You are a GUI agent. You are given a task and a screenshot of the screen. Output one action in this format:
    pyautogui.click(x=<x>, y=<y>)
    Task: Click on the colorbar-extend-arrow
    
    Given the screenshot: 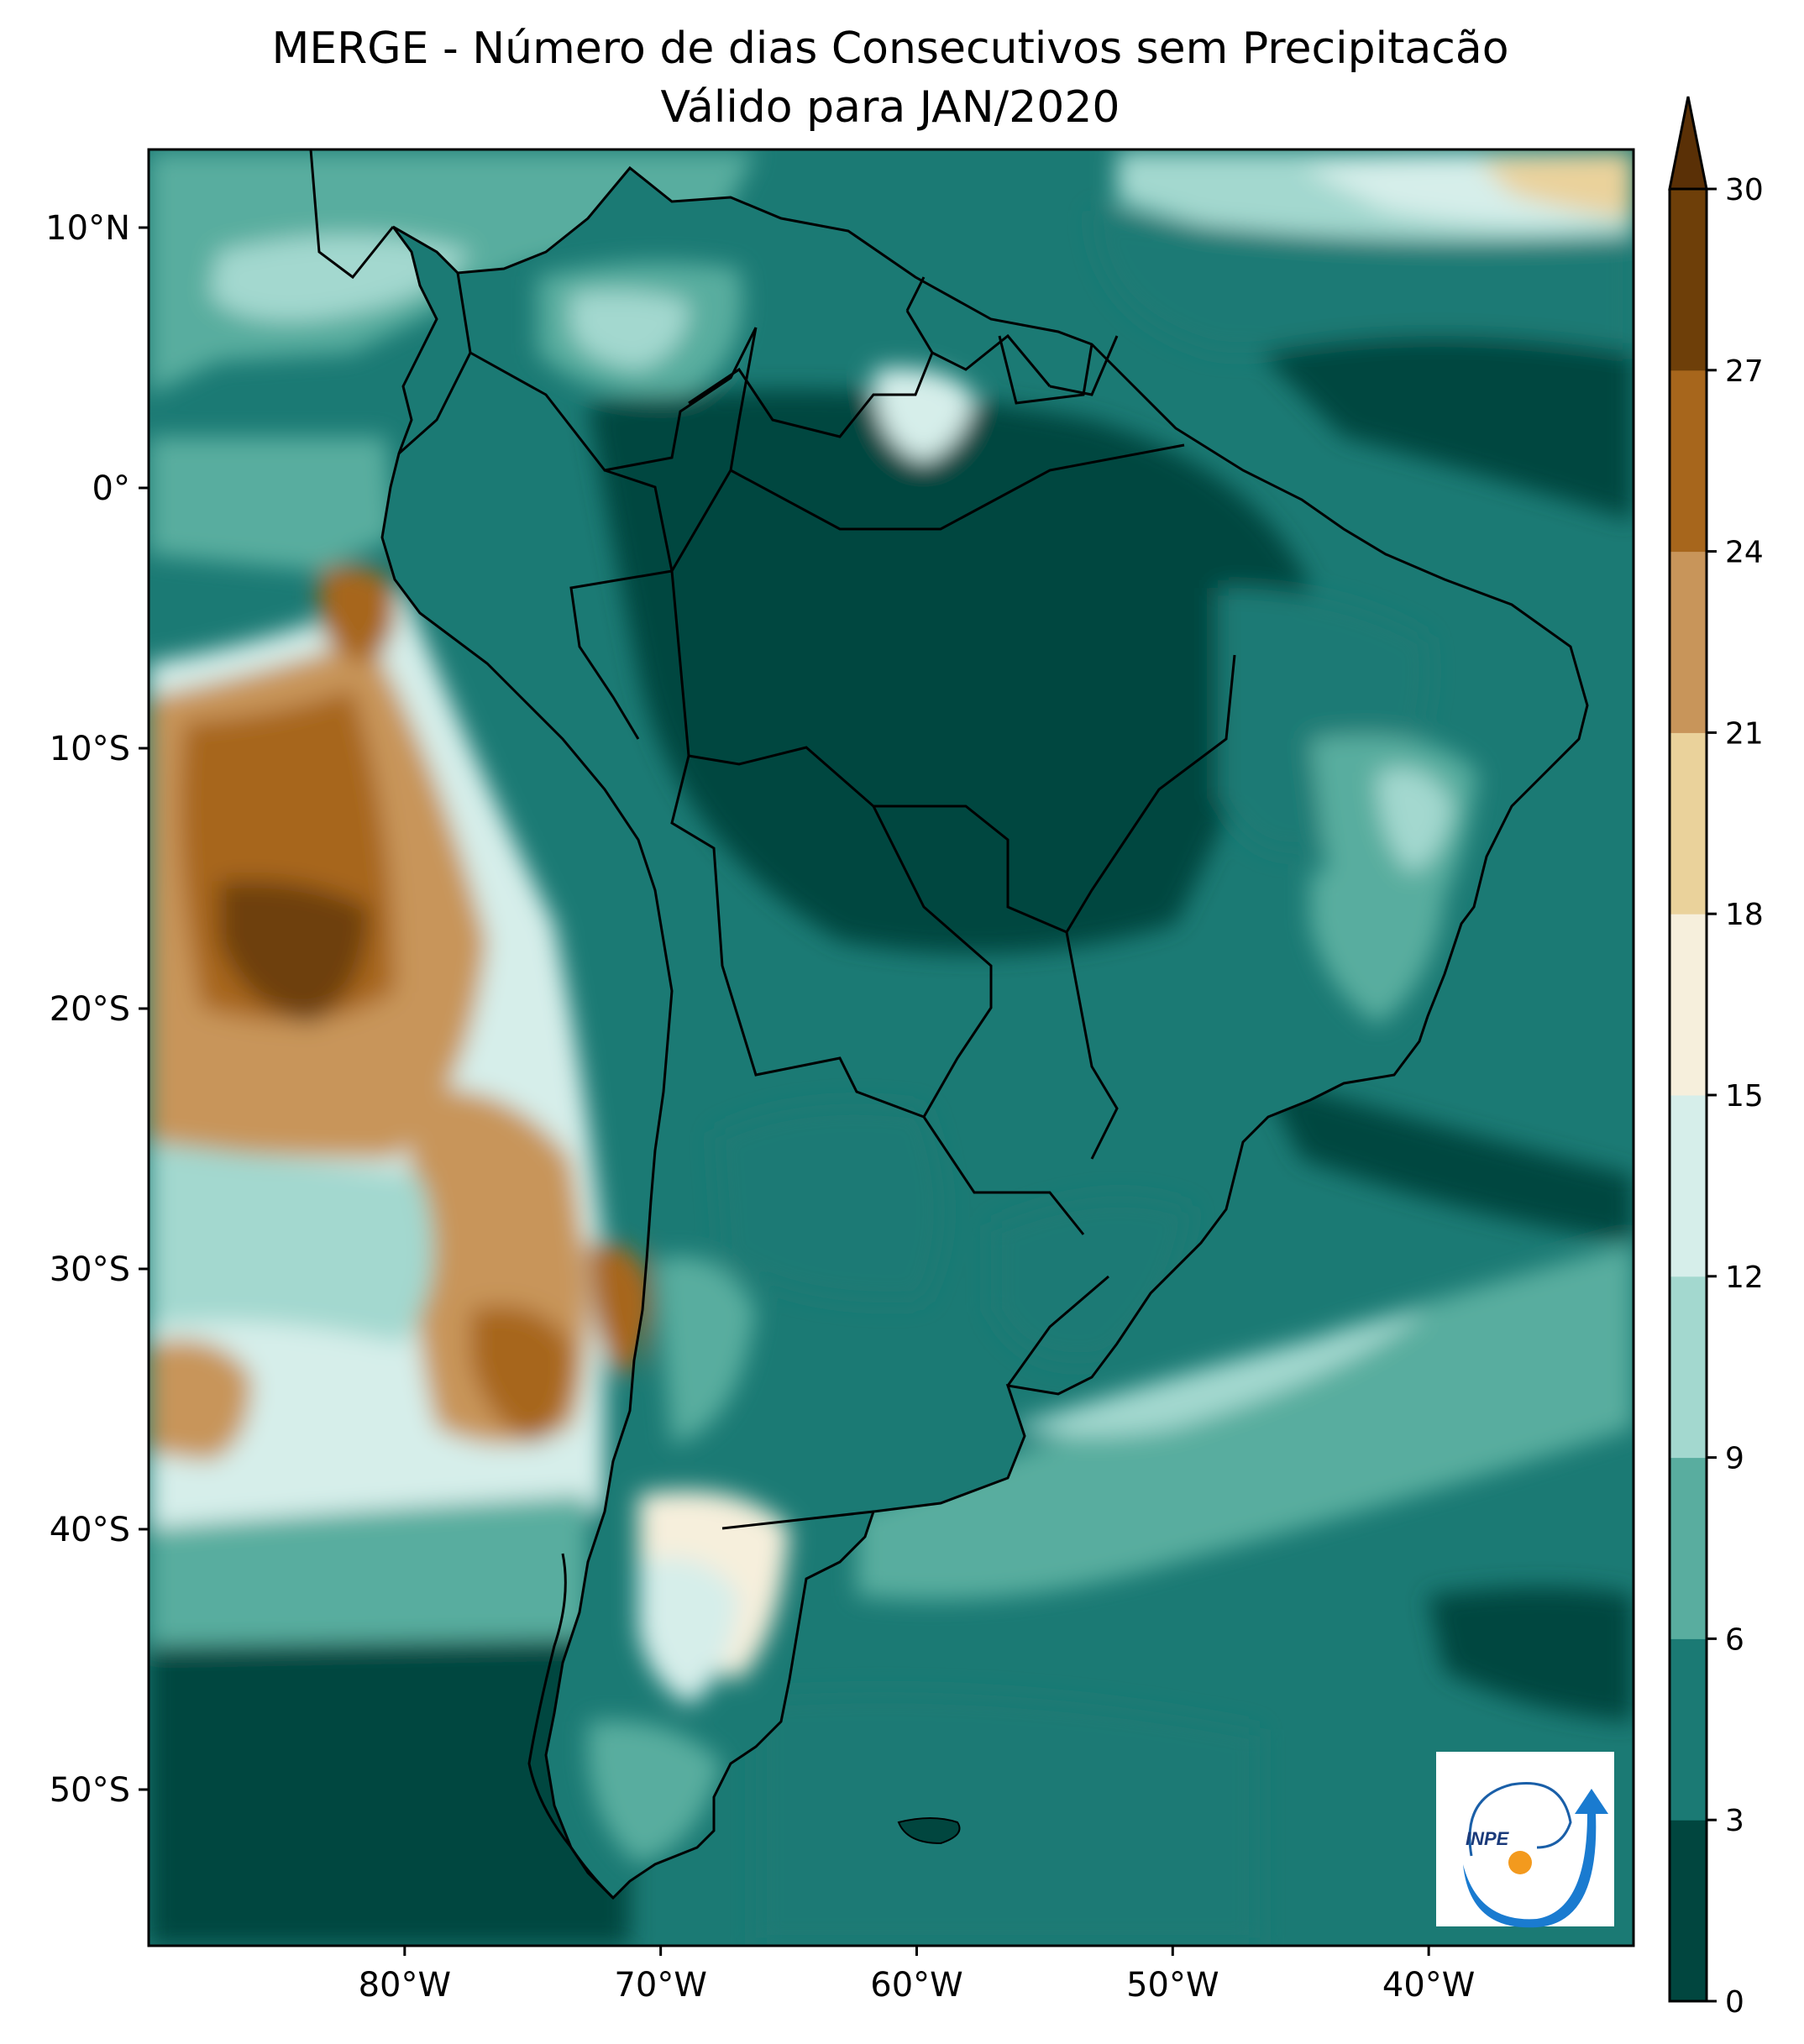 What is the action you would take?
    pyautogui.click(x=1688, y=143)
    